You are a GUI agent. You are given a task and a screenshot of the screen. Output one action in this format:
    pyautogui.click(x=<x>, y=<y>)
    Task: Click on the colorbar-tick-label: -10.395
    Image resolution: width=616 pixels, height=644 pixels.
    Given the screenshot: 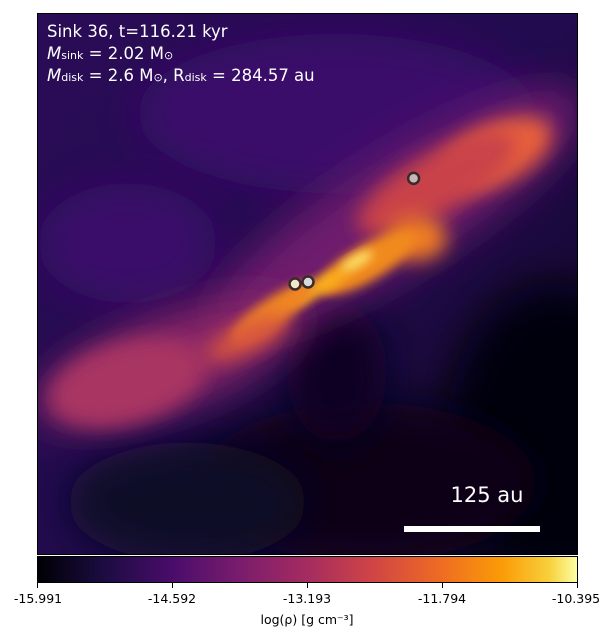 What is the action you would take?
    pyautogui.click(x=576, y=598)
    